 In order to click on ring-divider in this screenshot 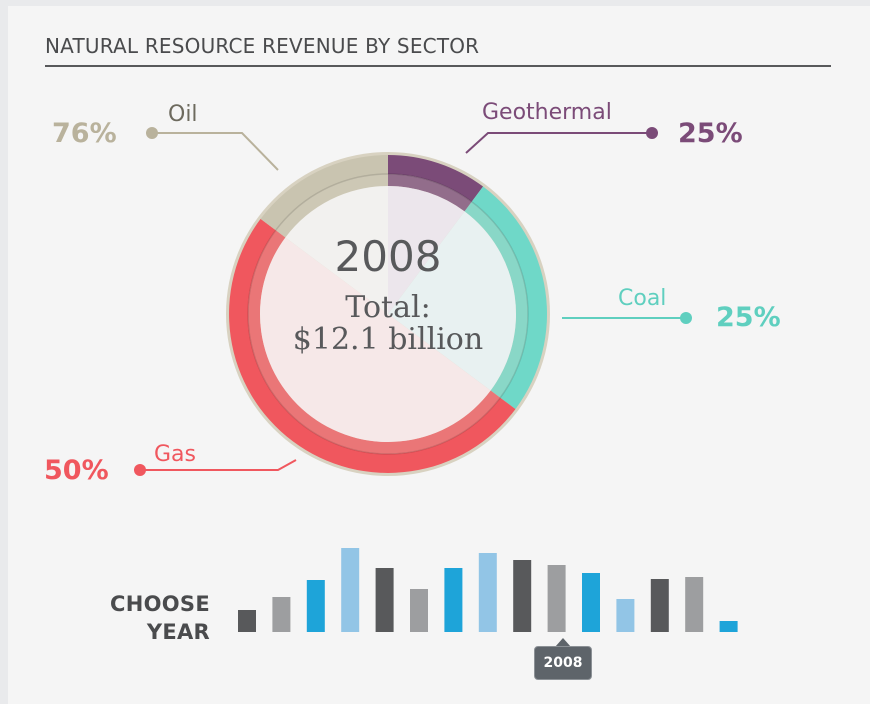, I will do `click(388, 314)`.